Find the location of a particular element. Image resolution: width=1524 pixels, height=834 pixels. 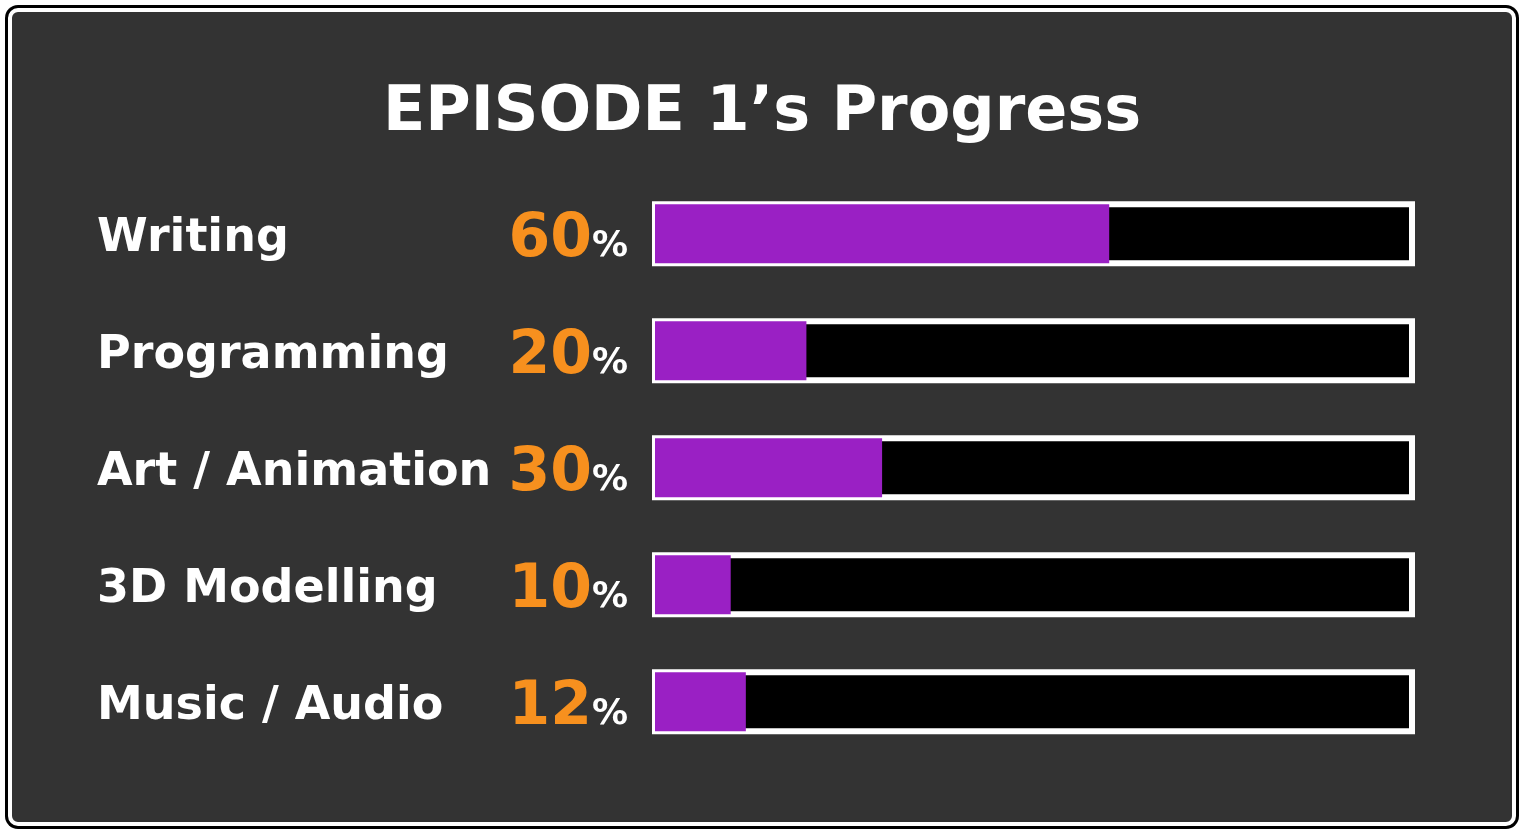

data-label: 30% is located at coordinates (568, 468).